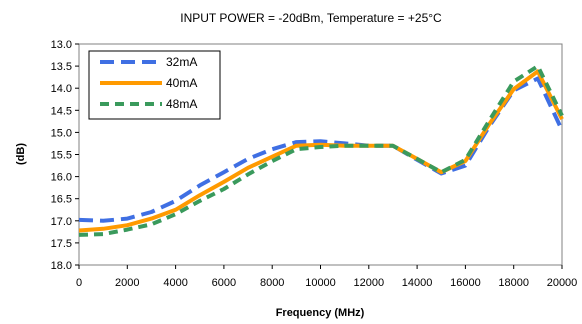 The width and height of the screenshot is (582, 324). Describe the element at coordinates (61, 156) in the screenshot. I see `y-tick-label: 15.5` at that location.